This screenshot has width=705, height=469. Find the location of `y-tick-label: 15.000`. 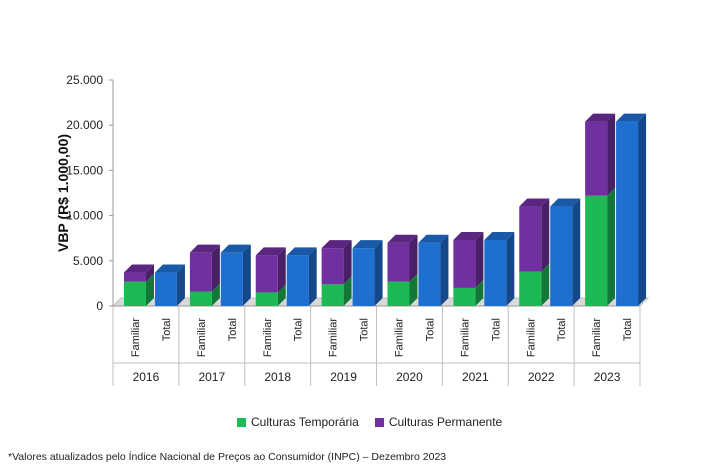

y-tick-label: 15.000 is located at coordinates (84, 170).